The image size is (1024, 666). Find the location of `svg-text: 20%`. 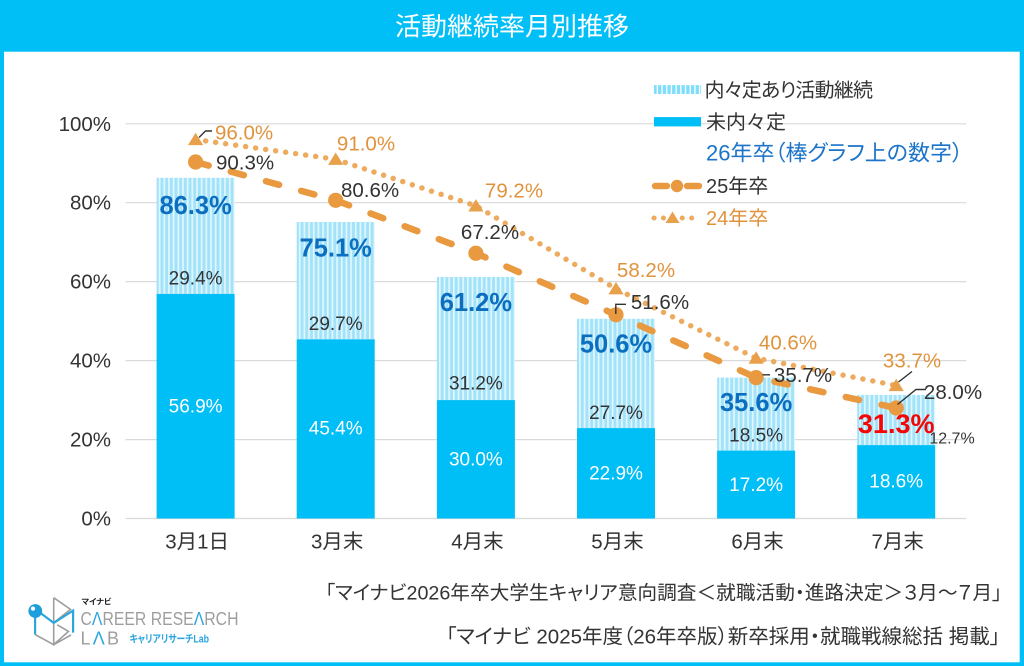

svg-text: 20% is located at coordinates (90, 440).